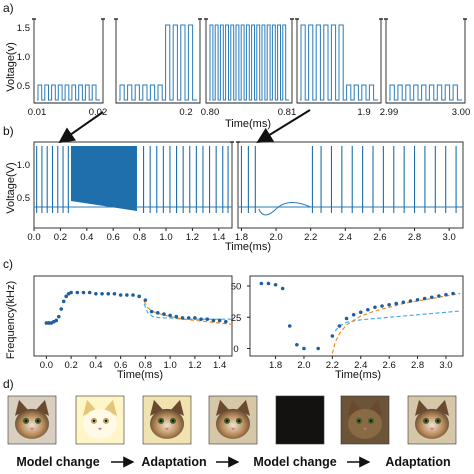 This screenshot has height=474, width=474. What do you see at coordinates (449, 237) in the screenshot?
I see `panel-b-xtick-label: 3.0` at bounding box center [449, 237].